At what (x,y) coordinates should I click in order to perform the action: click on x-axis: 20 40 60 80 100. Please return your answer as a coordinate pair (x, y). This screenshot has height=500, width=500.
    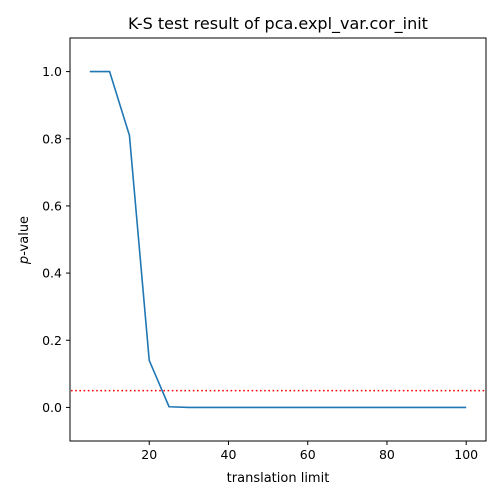
    Looking at the image, I should click on (309, 451).